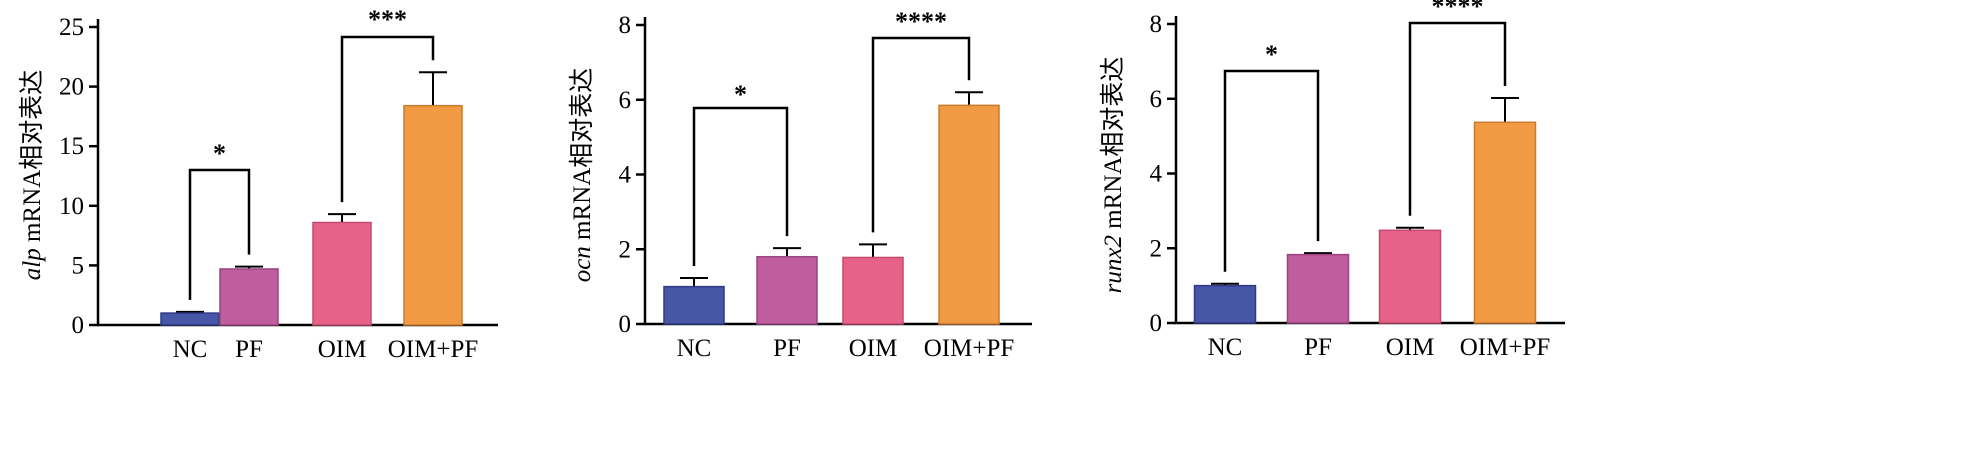 The height and width of the screenshot is (449, 1968). Describe the element at coordinates (1113, 264) in the screenshot. I see `y-axis-title-gene: runx2` at that location.